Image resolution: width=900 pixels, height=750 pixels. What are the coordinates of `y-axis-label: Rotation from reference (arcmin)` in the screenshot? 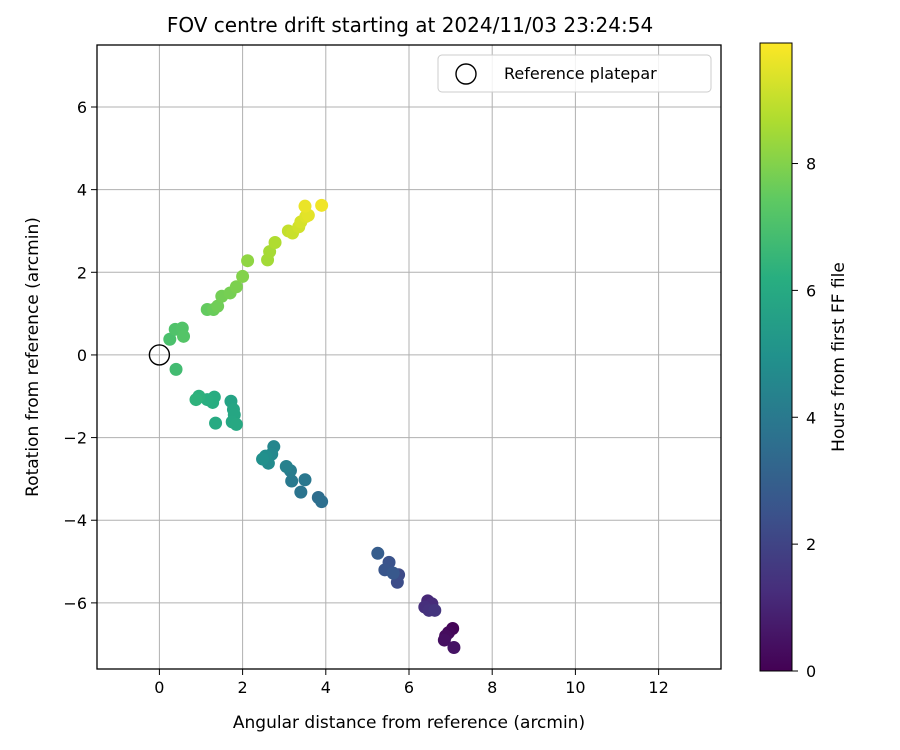 It's located at (33, 357).